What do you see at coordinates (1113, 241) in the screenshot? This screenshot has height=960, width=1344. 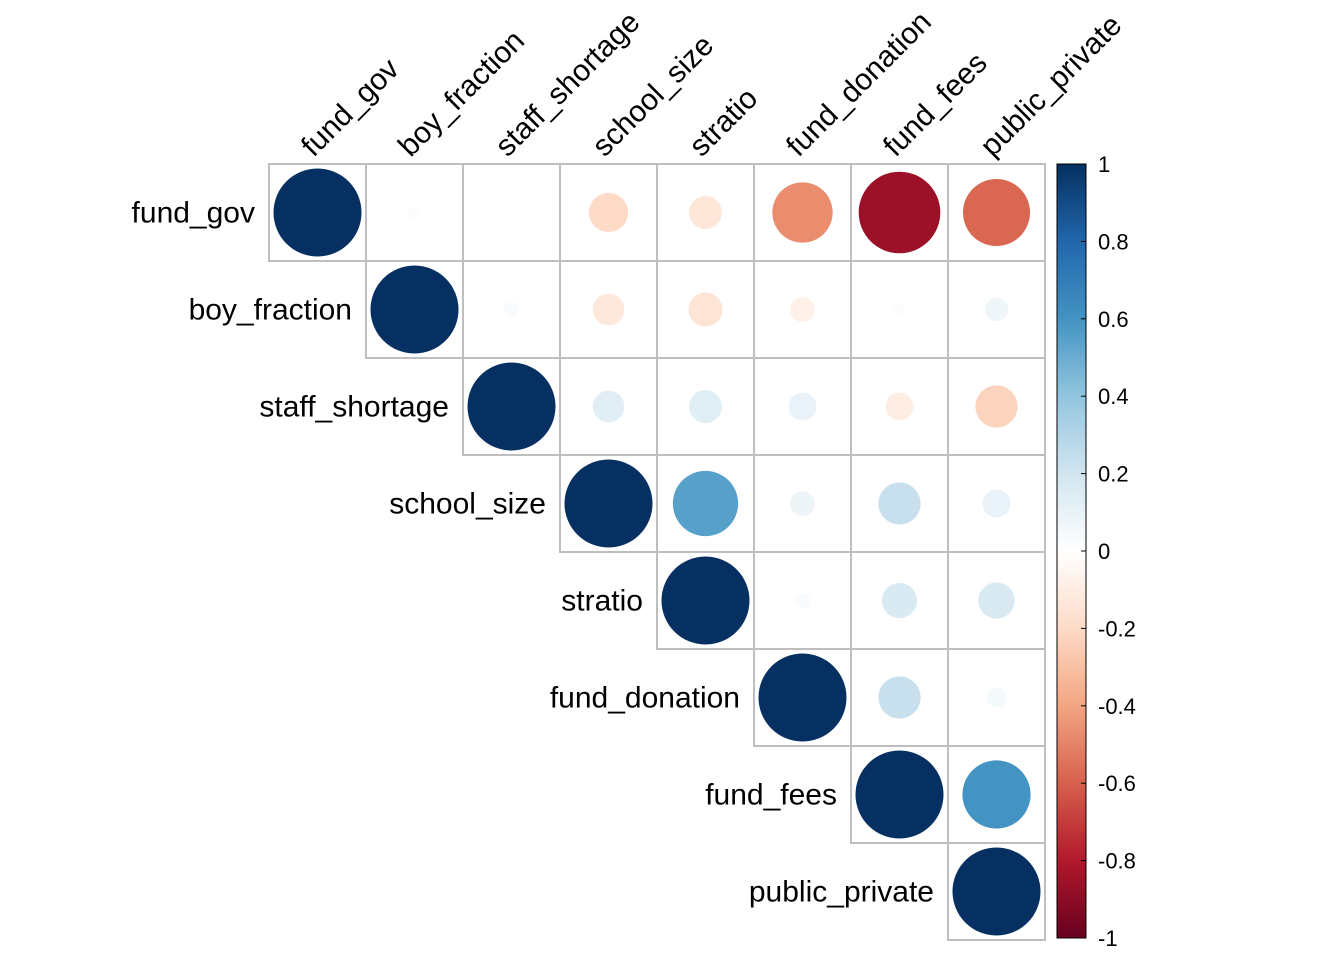 I see `colorbar-tick-label: 0.8` at bounding box center [1113, 241].